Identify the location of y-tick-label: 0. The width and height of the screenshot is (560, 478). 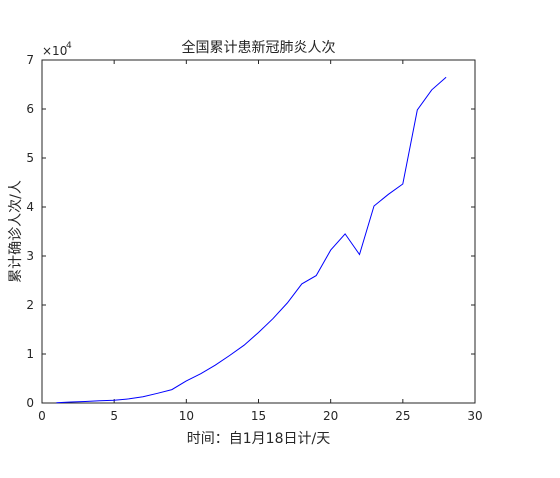
(30, 403).